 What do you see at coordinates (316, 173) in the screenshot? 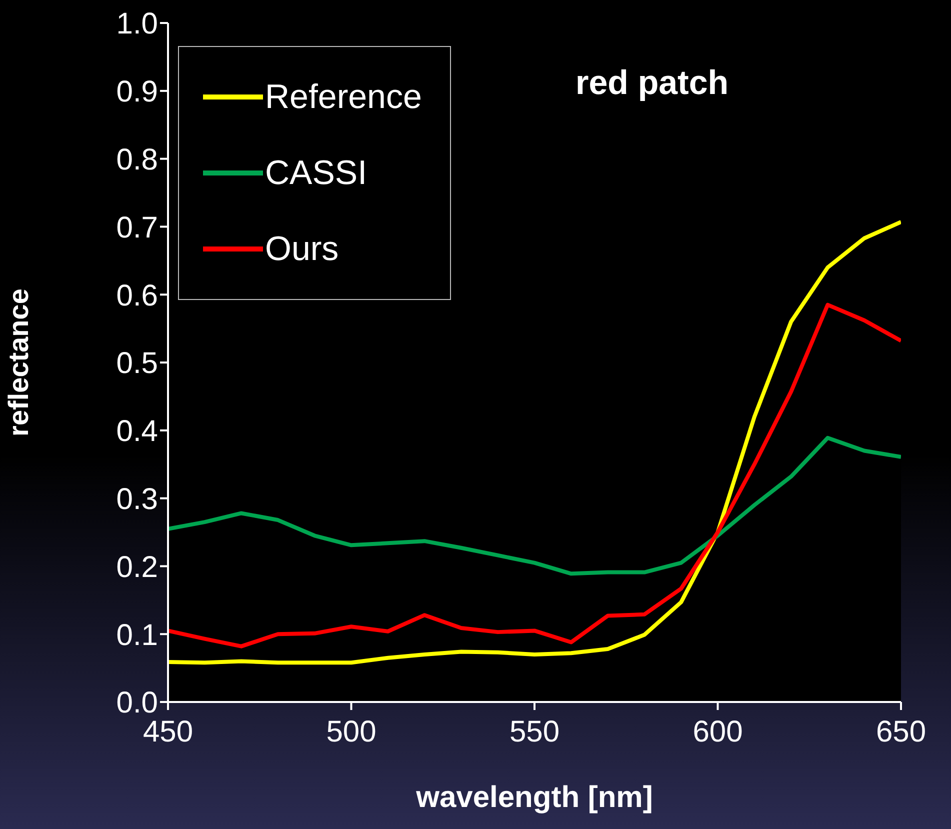
I see `legend-label: CASSI` at bounding box center [316, 173].